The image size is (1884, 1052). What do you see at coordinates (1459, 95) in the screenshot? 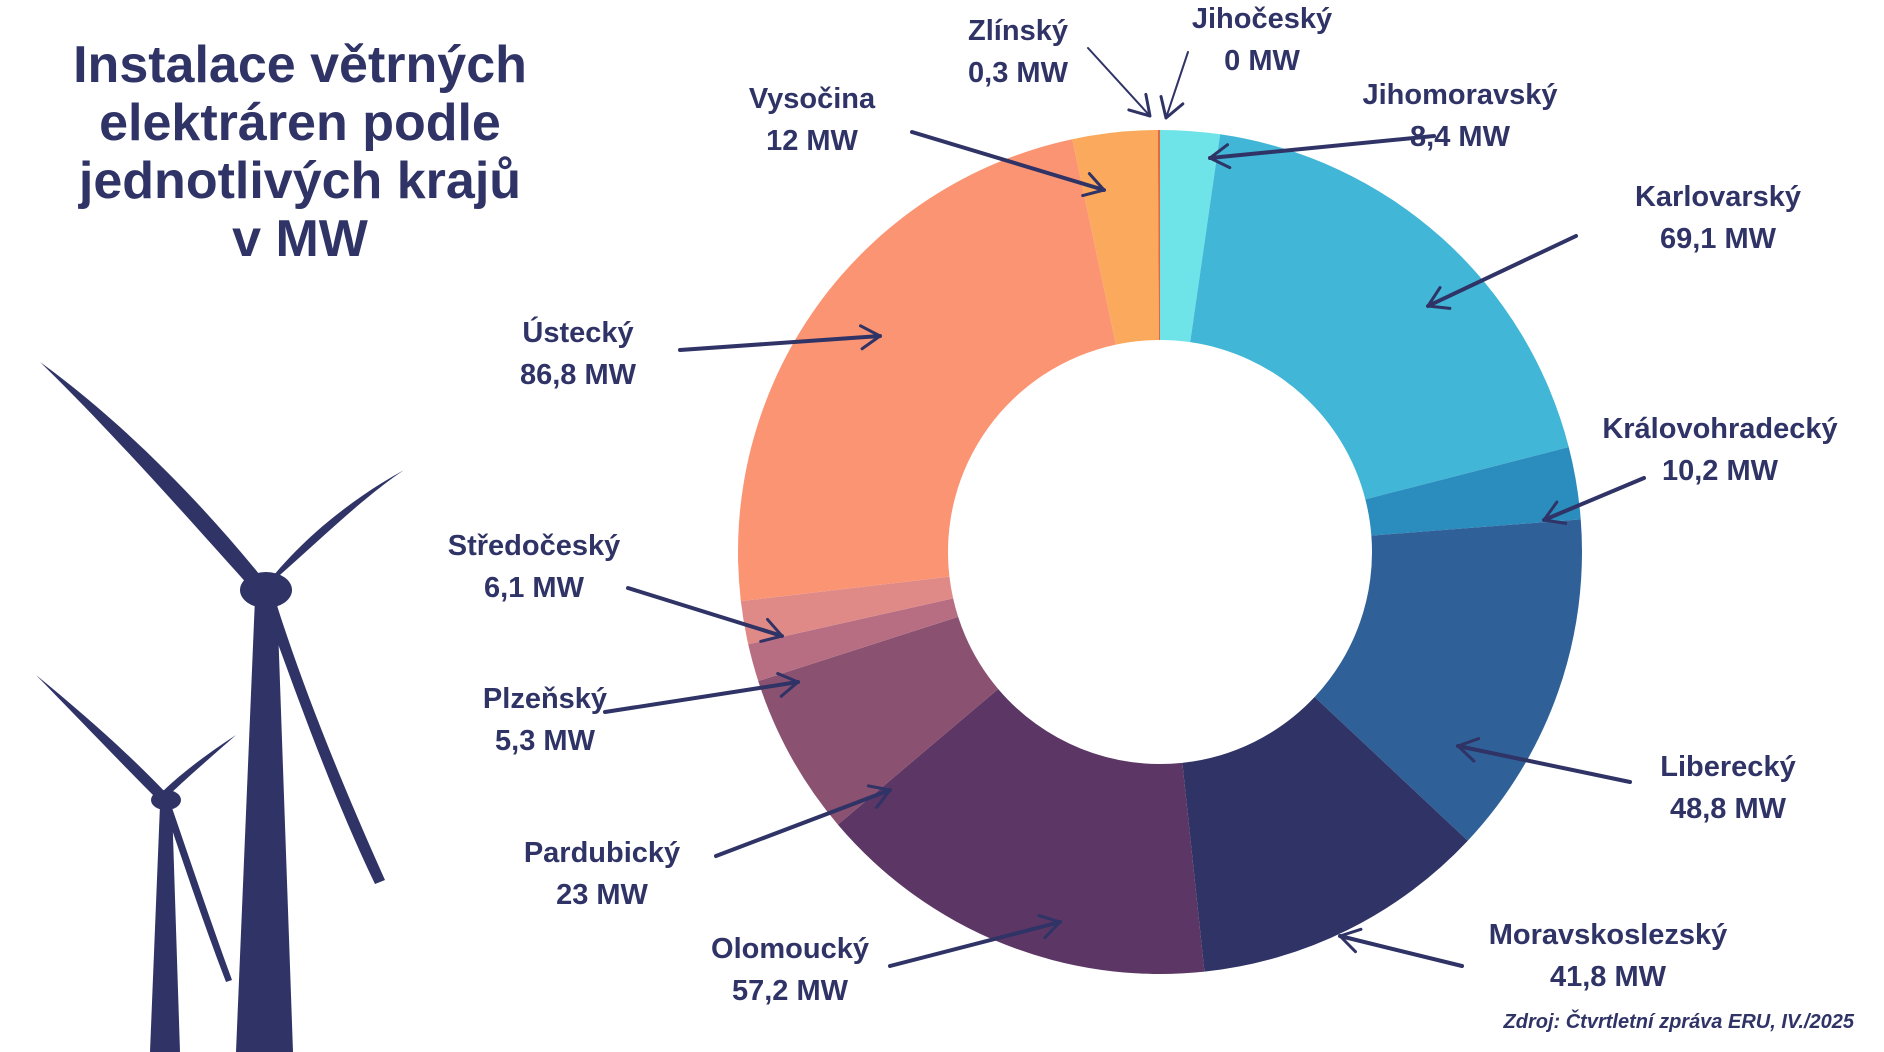
I see `slice-label-name: Jihomoravský` at bounding box center [1459, 95].